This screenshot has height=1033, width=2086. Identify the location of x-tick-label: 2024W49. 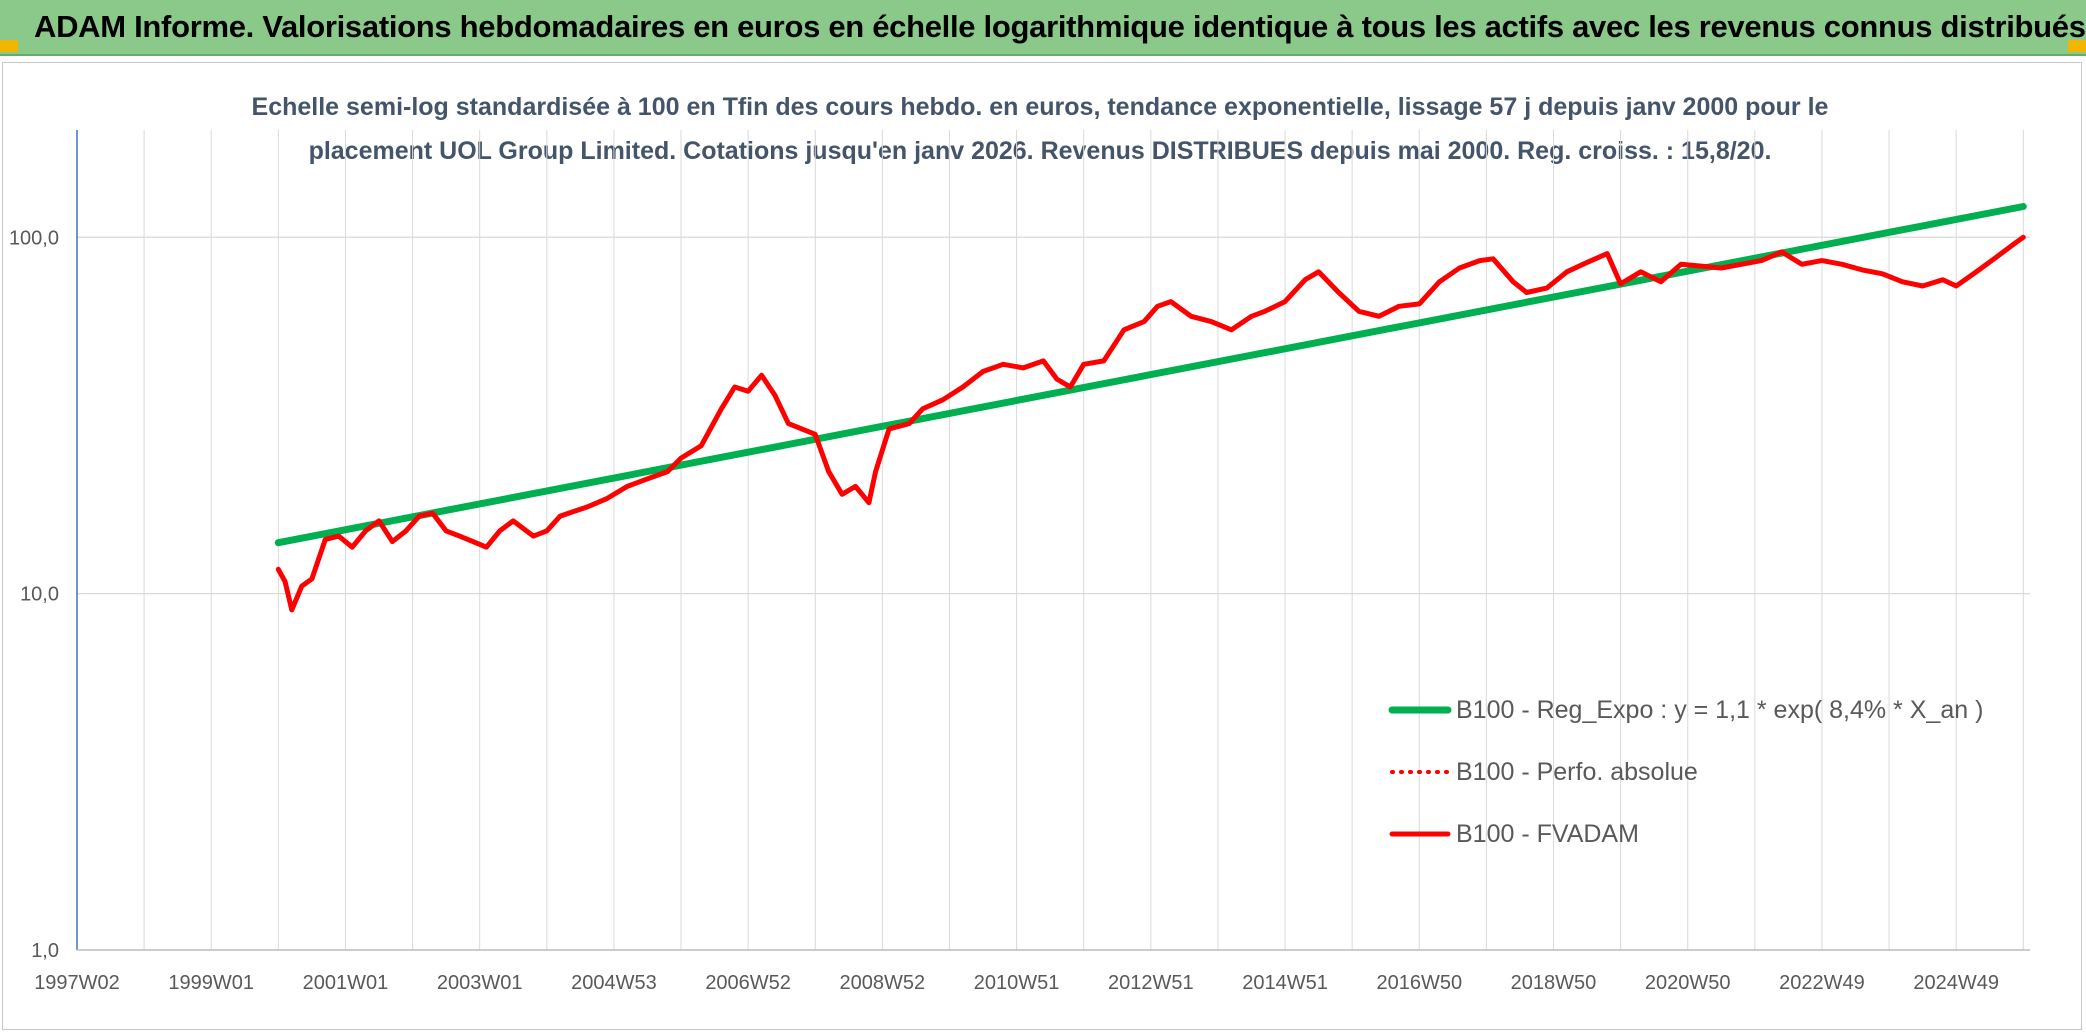
(1956, 983).